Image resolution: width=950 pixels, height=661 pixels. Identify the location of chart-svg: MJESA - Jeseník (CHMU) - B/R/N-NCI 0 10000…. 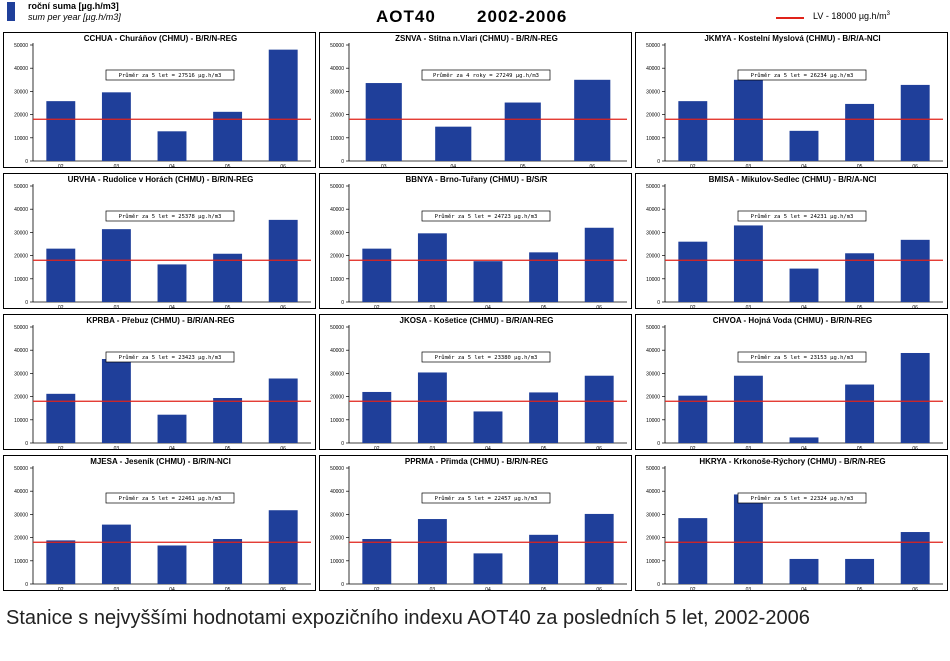
(162, 524).